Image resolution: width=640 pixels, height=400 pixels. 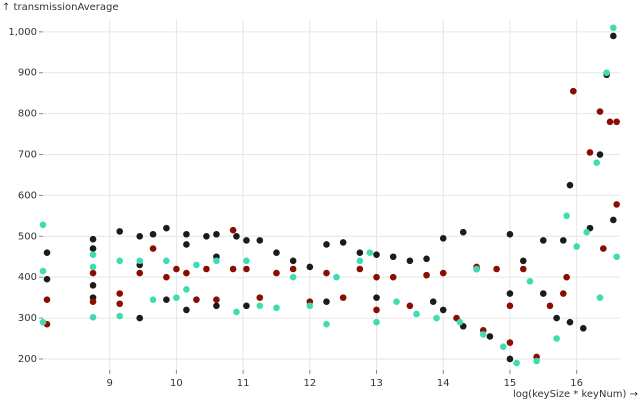 What do you see at coordinates (176, 383) in the screenshot?
I see `x-tick-label: 10` at bounding box center [176, 383].